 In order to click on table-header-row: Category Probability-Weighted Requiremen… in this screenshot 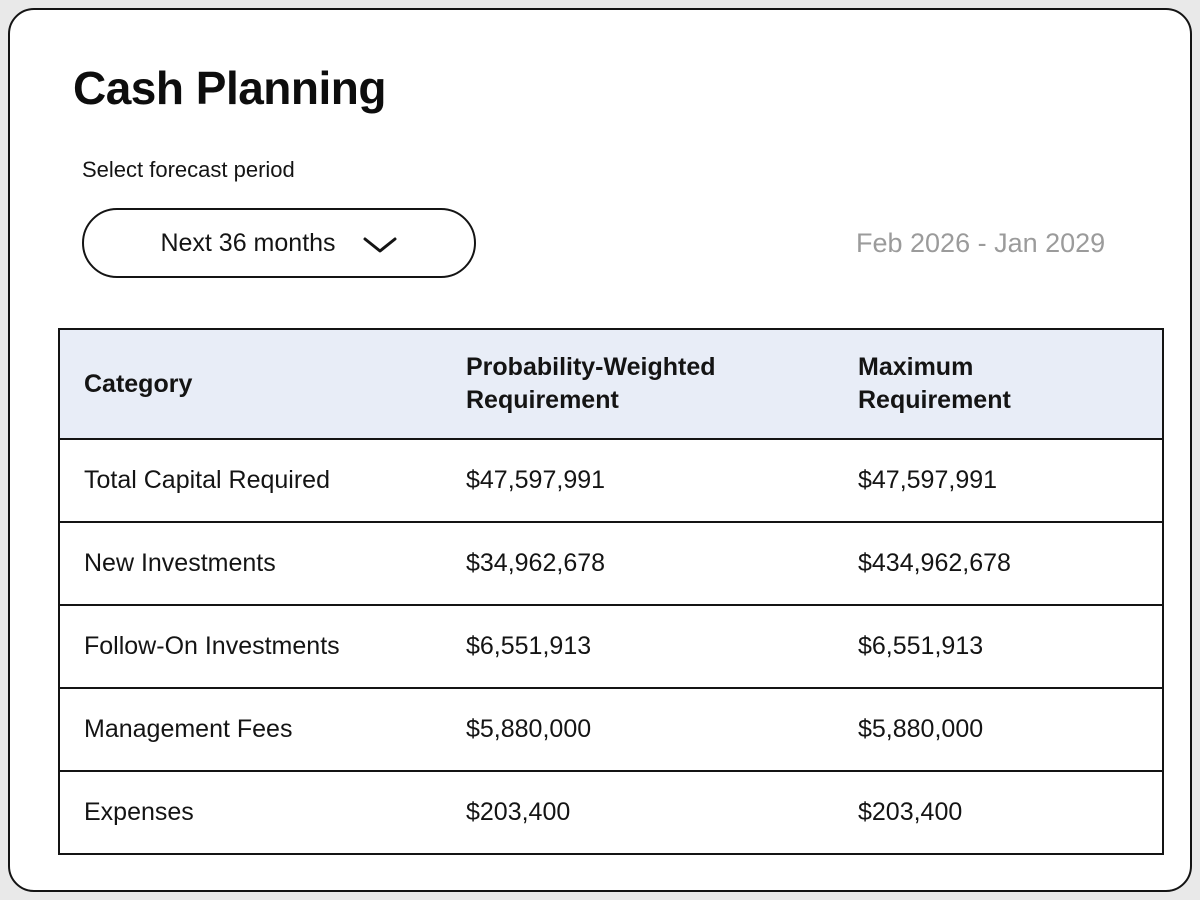, I will do `click(611, 384)`.